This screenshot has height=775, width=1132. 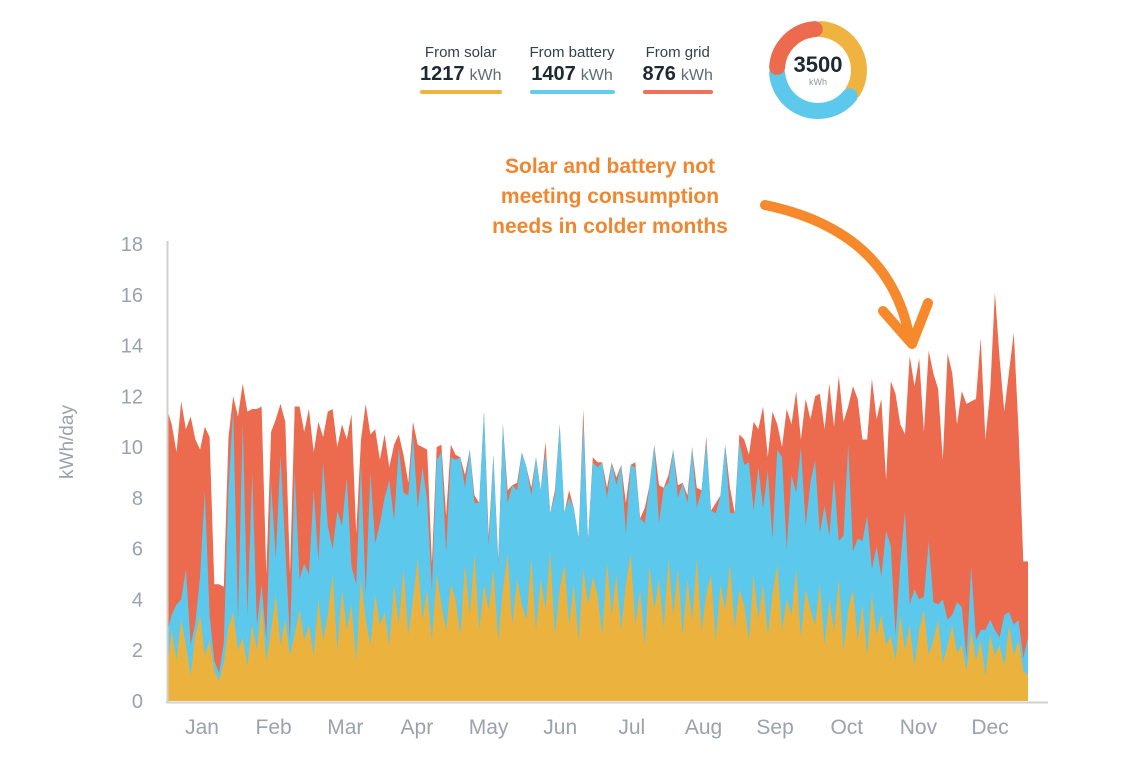 I want to click on x-tick-label-jun: Jun, so click(x=560, y=727).